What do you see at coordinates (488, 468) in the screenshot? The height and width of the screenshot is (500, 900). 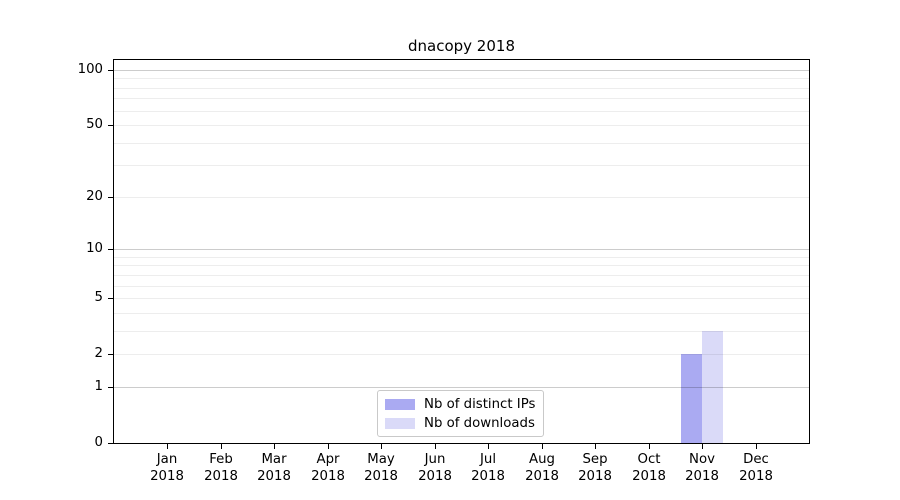 I see `x-tick-label: Jul 2018` at bounding box center [488, 468].